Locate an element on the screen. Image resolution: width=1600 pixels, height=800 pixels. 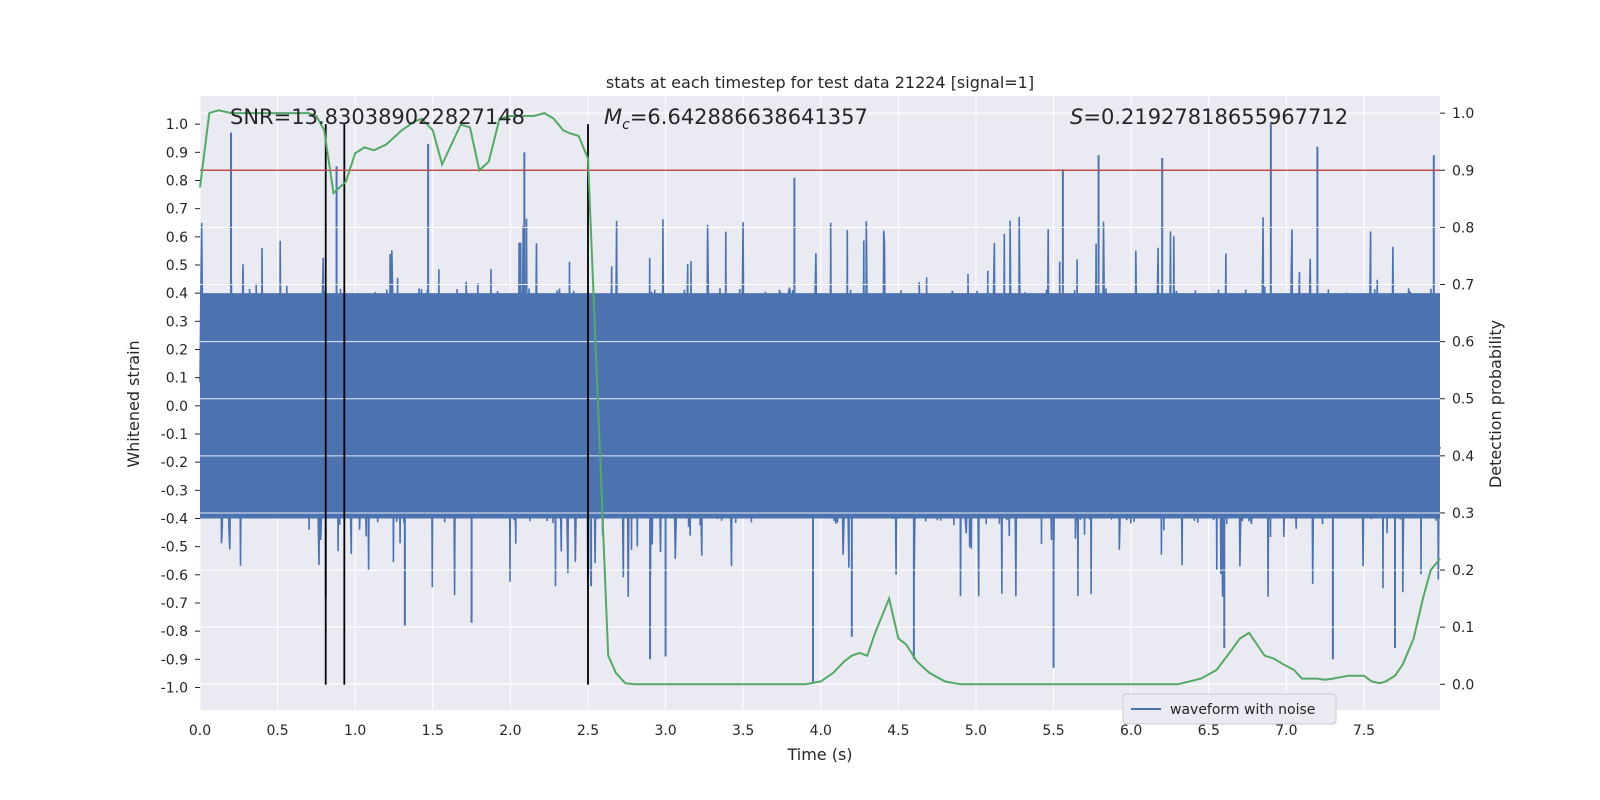
x-tick-label: 1.0 is located at coordinates (355, 731).